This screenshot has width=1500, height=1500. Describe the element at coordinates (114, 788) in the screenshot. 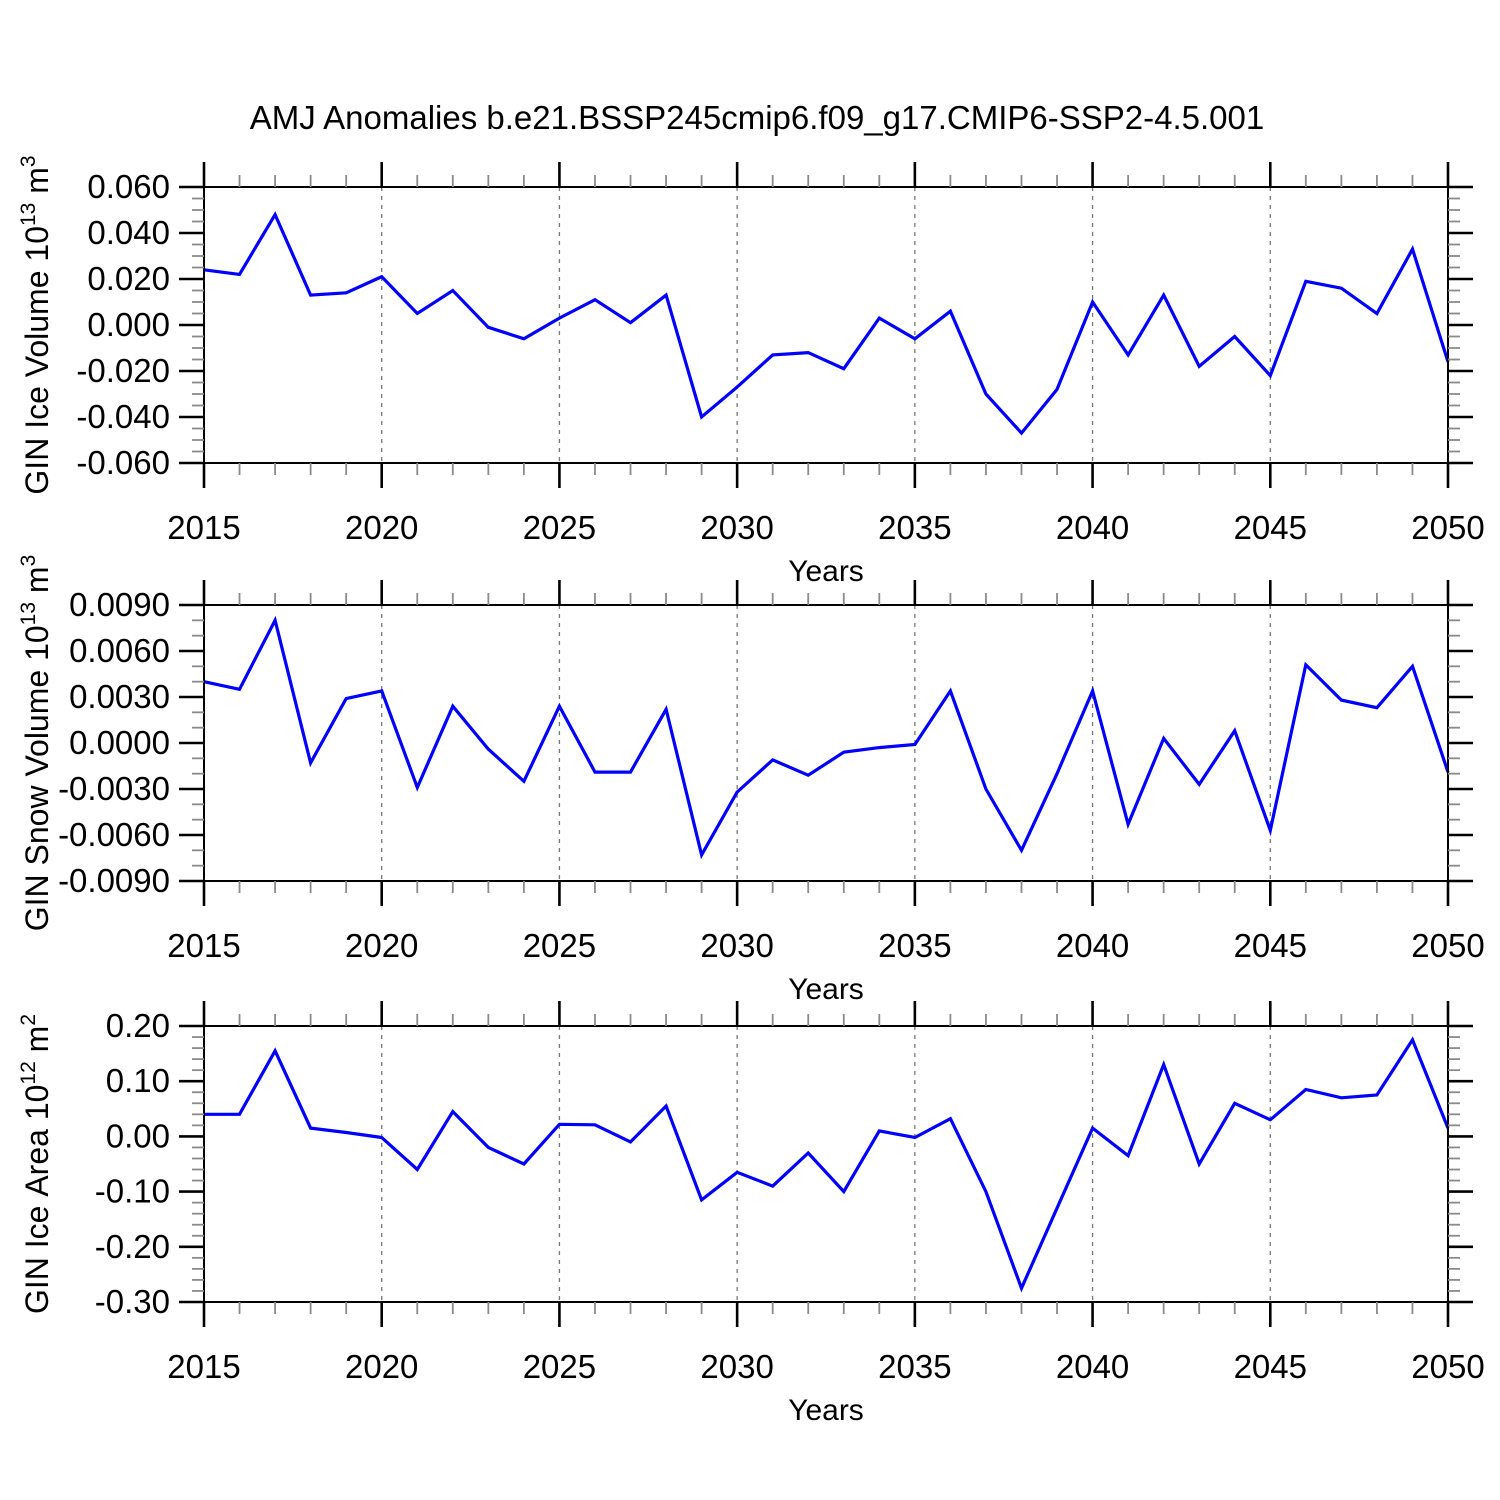

I see `y-tick-label: -0.0030` at that location.